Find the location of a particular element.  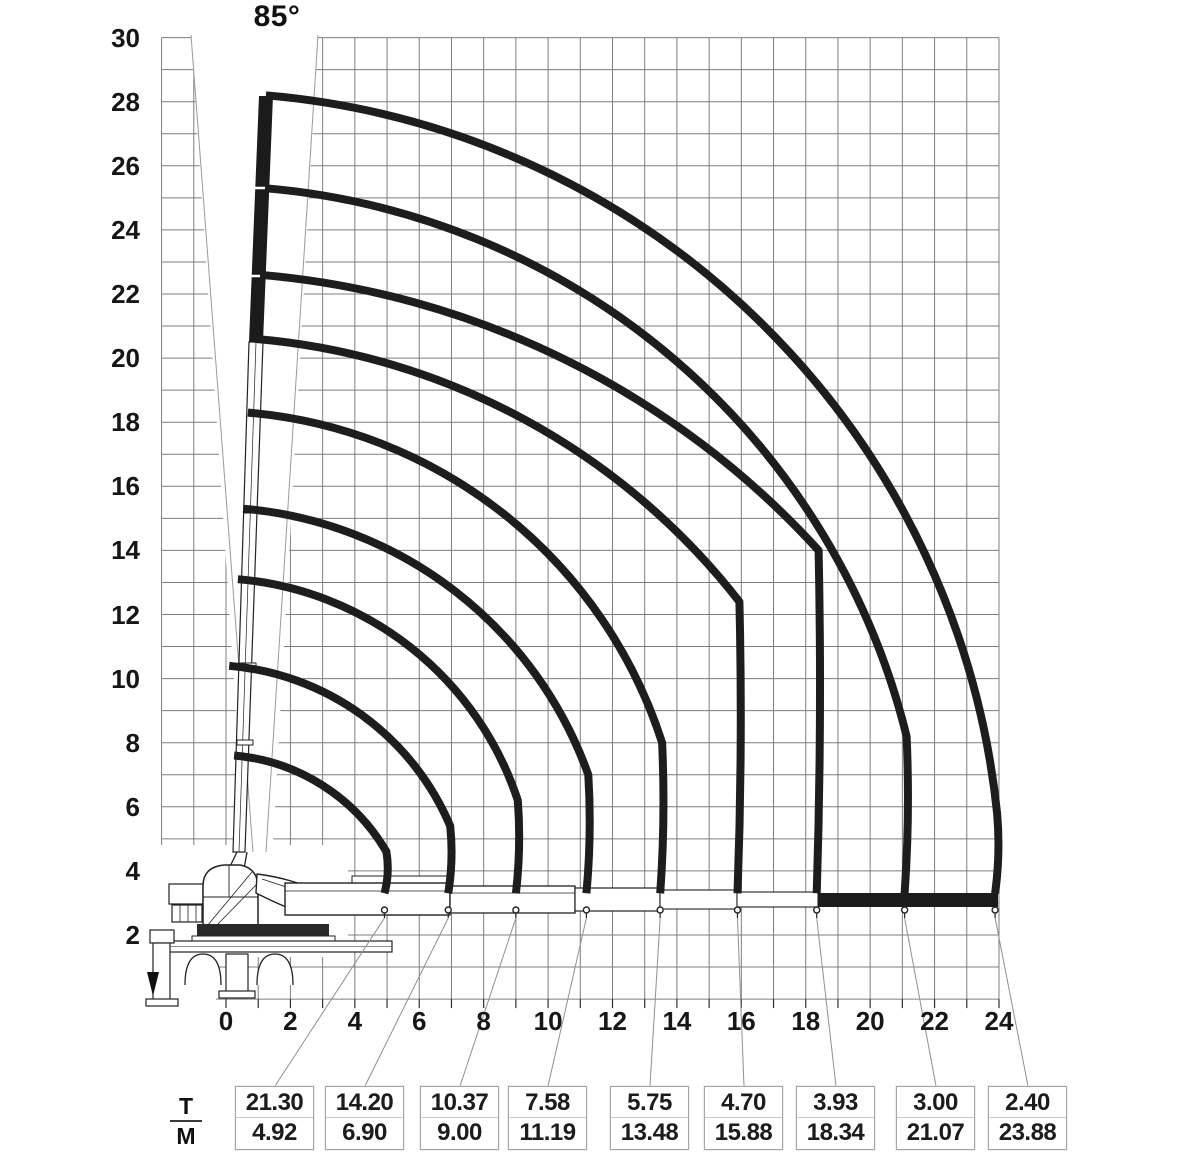

x-axis-label: 20 is located at coordinates (870, 1021).